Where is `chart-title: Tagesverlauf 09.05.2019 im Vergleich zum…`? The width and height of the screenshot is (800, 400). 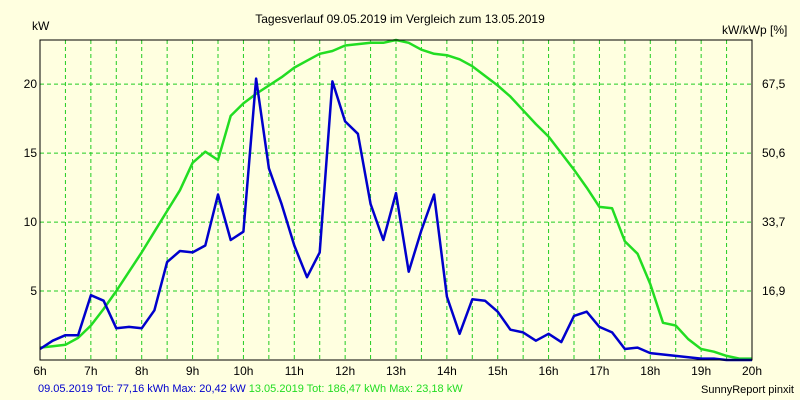
chart-title: Tagesverlauf 09.05.2019 im Vergleich zum… is located at coordinates (400, 19).